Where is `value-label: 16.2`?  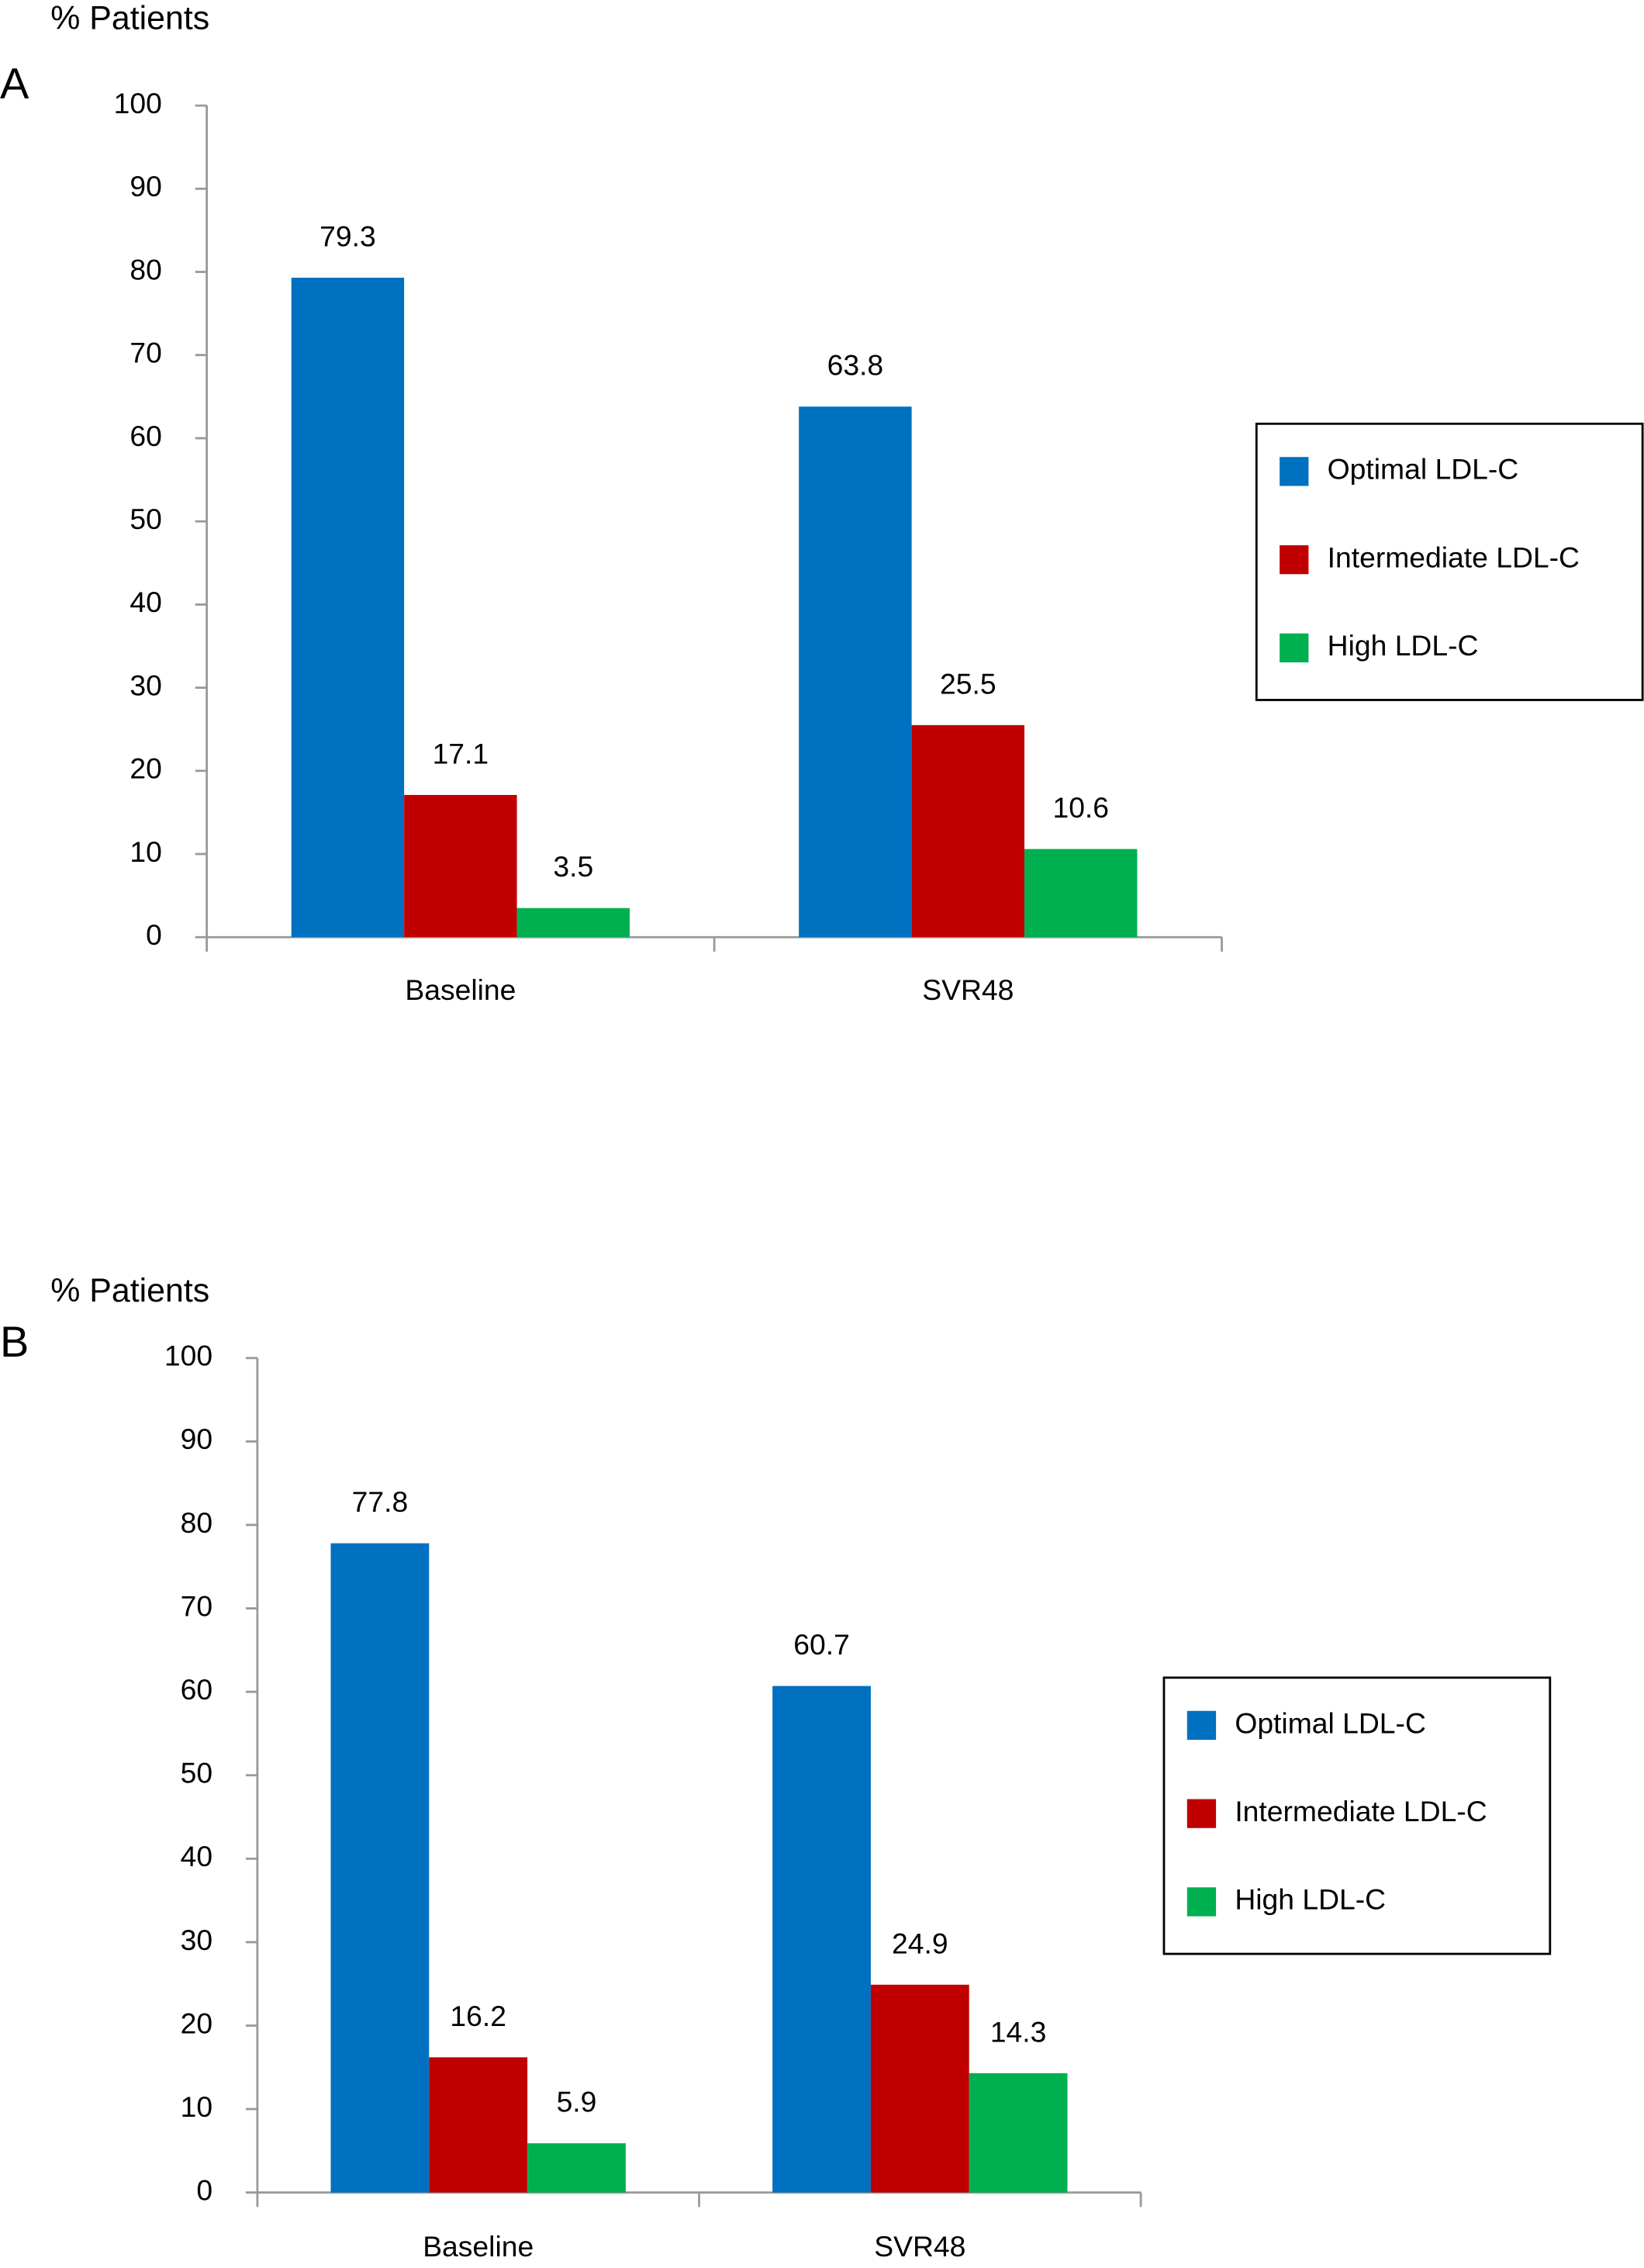 value-label: 16.2 is located at coordinates (478, 2016).